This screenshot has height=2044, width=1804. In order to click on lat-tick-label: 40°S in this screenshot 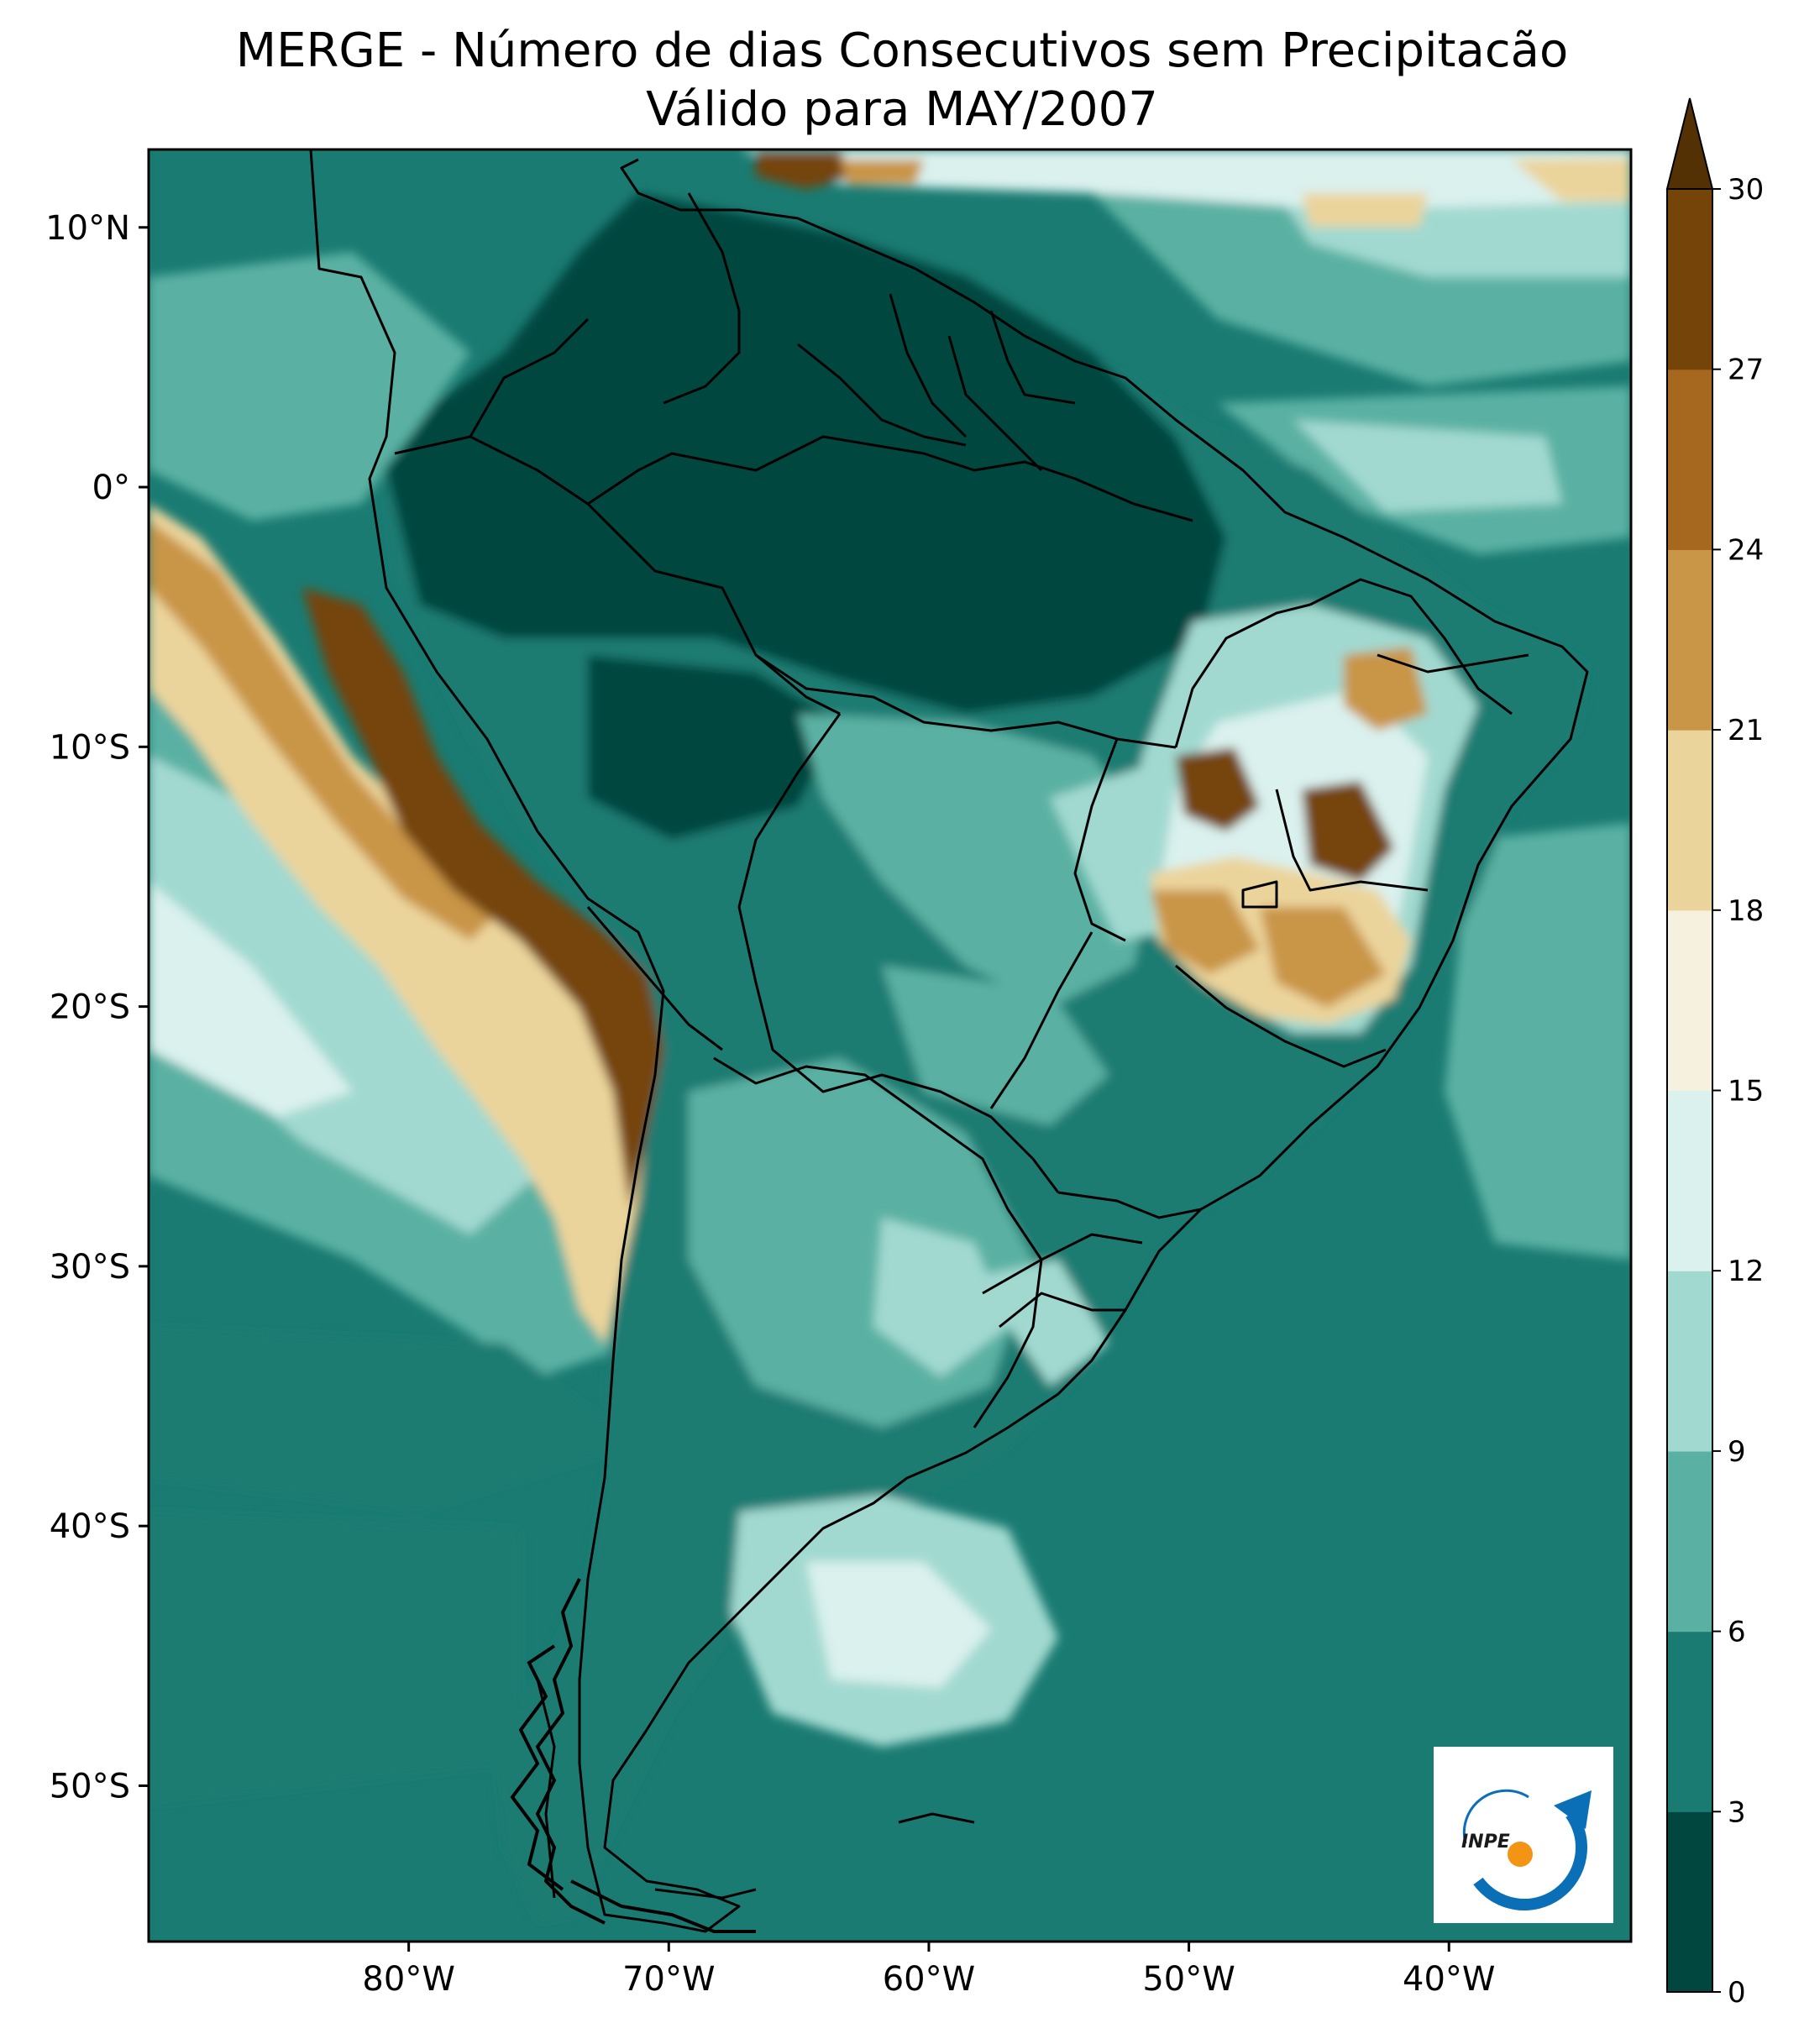, I will do `click(90, 1526)`.